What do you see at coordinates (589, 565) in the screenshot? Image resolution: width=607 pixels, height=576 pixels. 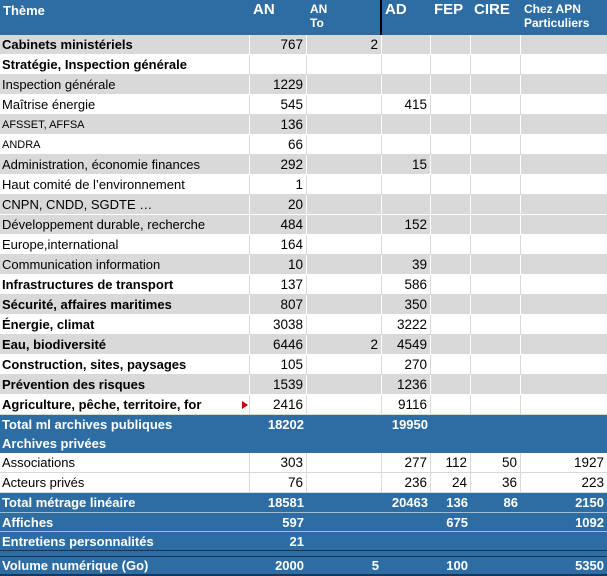 I see `cell-apn: 5350` at bounding box center [589, 565].